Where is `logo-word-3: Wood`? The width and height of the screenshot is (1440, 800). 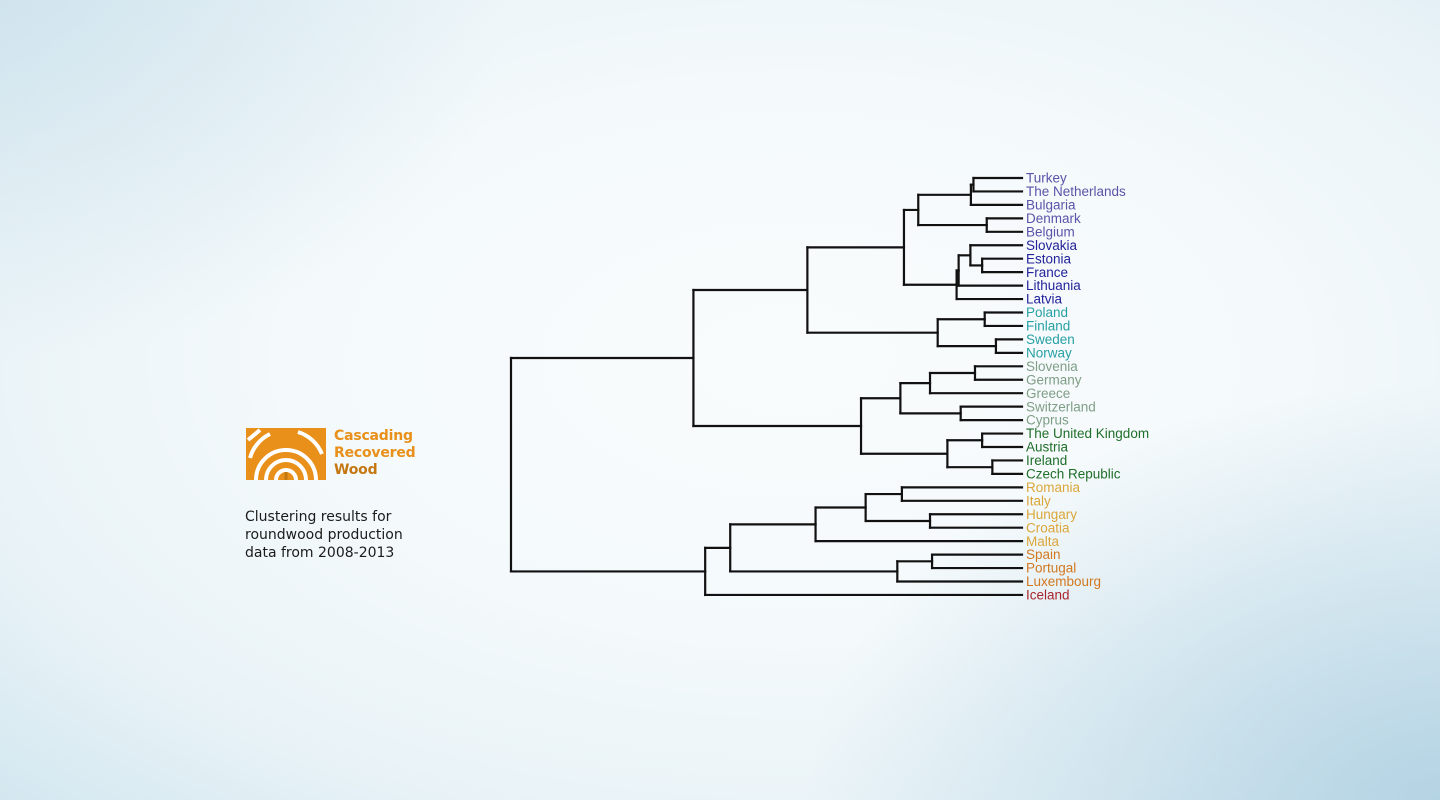 logo-word-3: Wood is located at coordinates (356, 470).